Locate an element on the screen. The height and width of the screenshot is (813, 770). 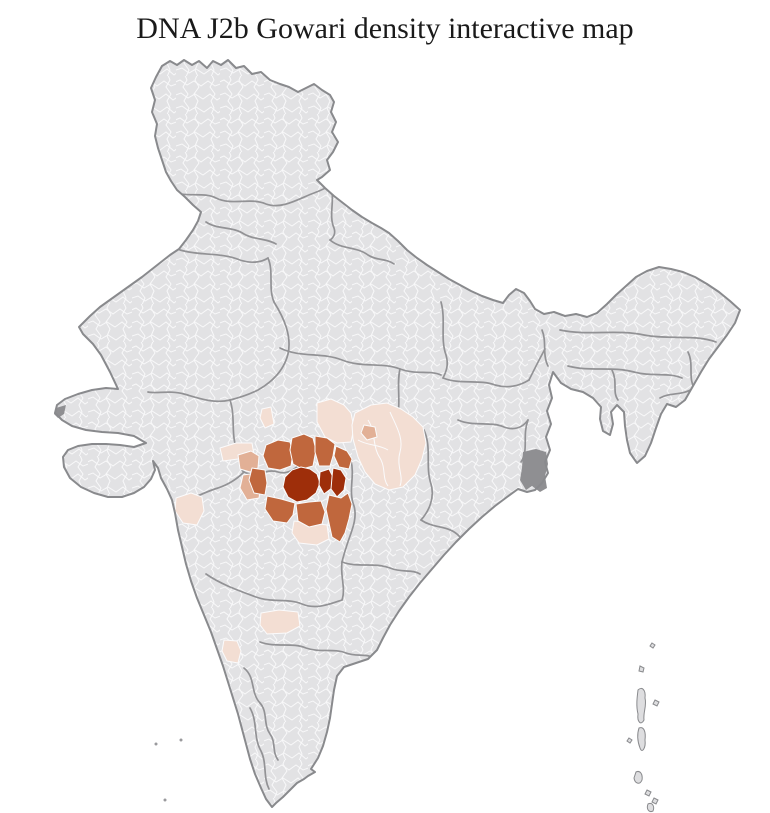
density-cluster is located at coordinates (300, 531).